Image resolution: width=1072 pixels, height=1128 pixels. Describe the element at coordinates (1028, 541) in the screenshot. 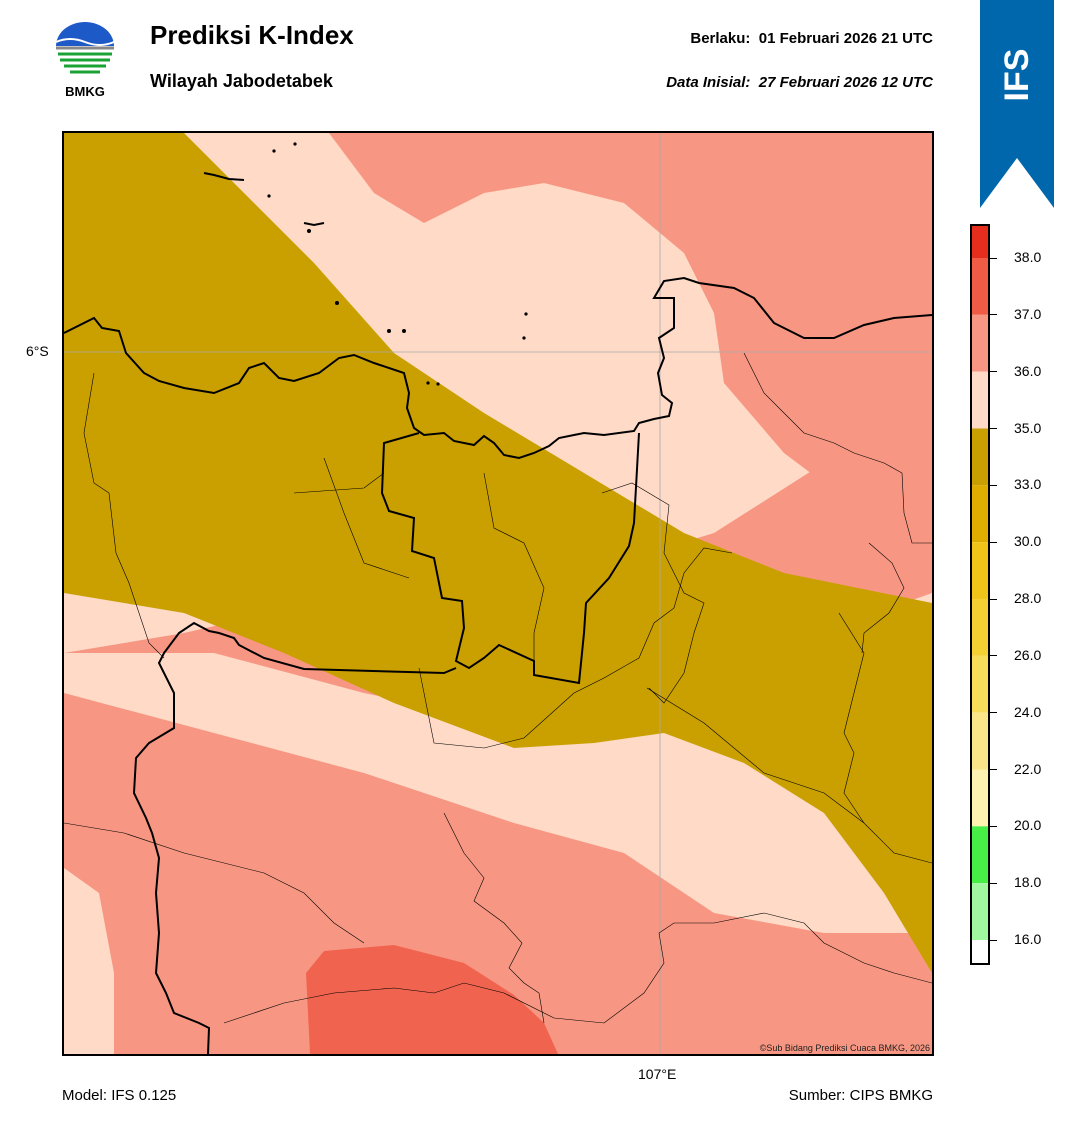

I see `colorbar-tick-label: 30.0` at that location.